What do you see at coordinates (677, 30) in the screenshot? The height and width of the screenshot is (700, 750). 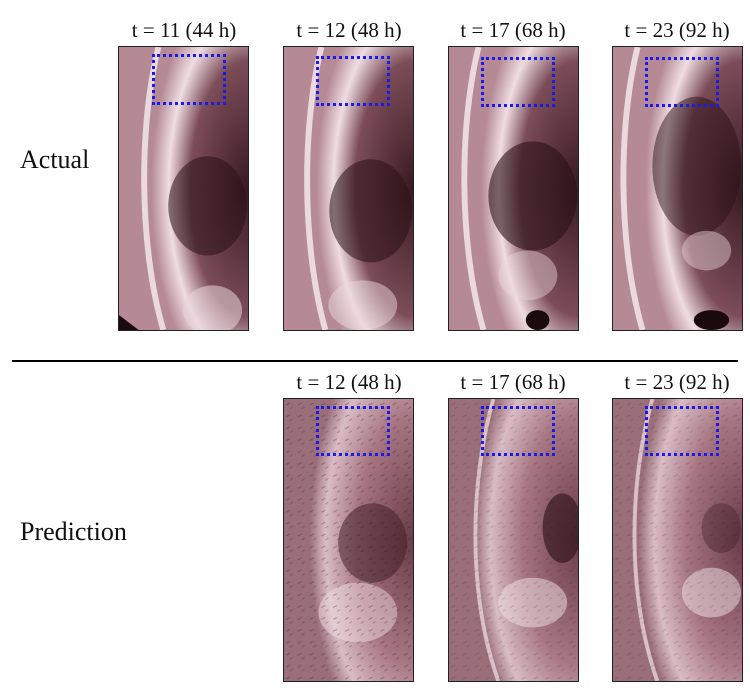 I see `actual-title-4: t = 23 (92 h)` at bounding box center [677, 30].